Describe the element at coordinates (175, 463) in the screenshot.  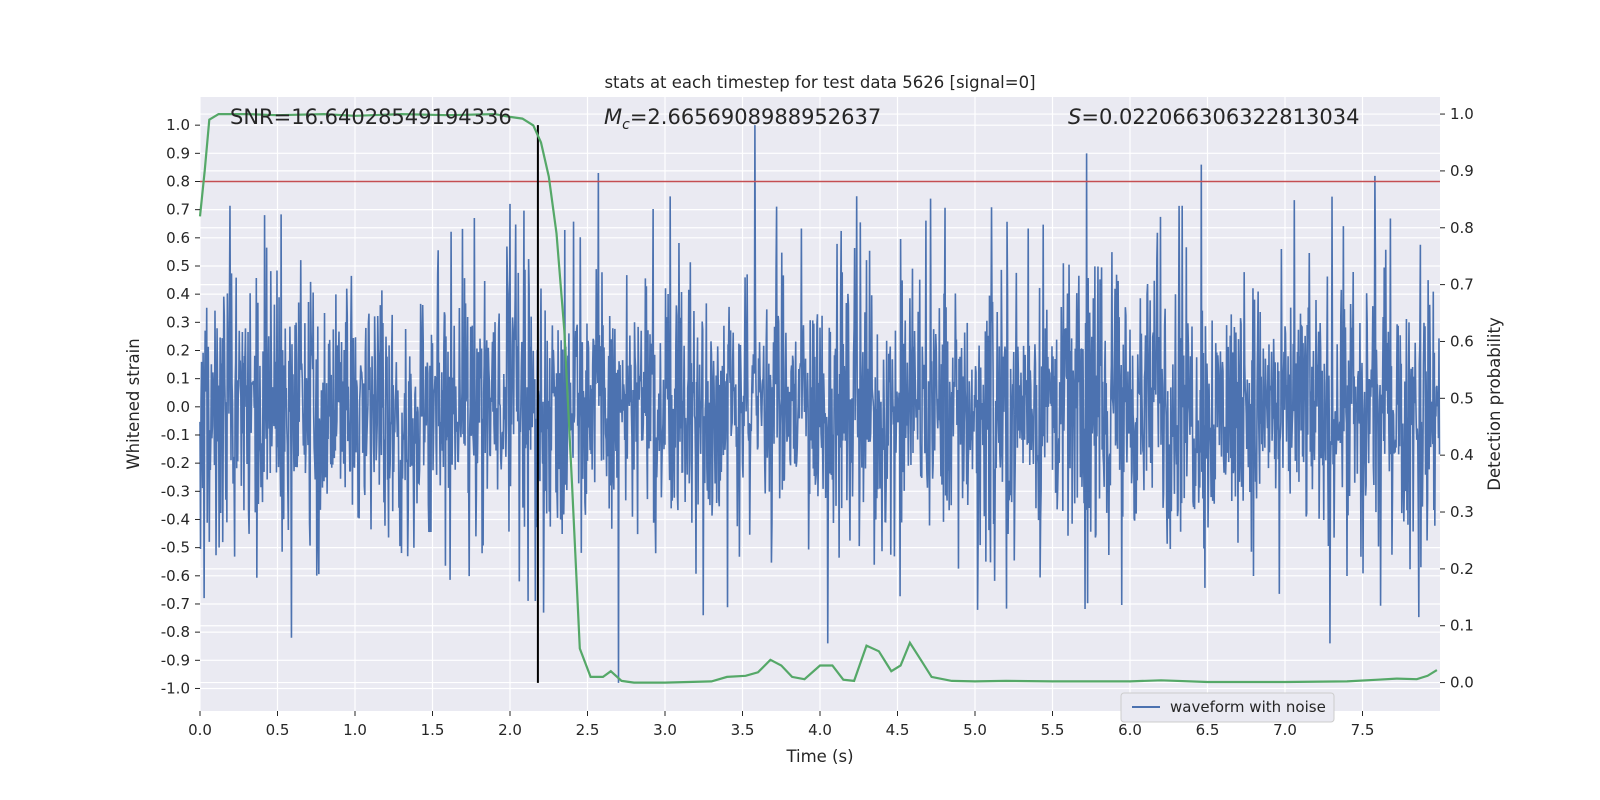
I see `y-left-tick-label: -0.2` at that location.